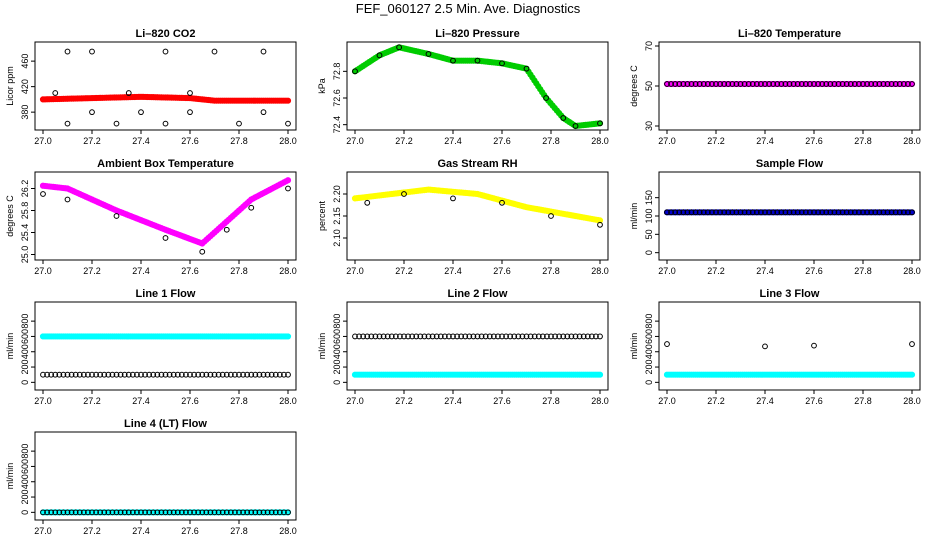  I want to click on panel-title: Sample Flow, so click(790, 164).